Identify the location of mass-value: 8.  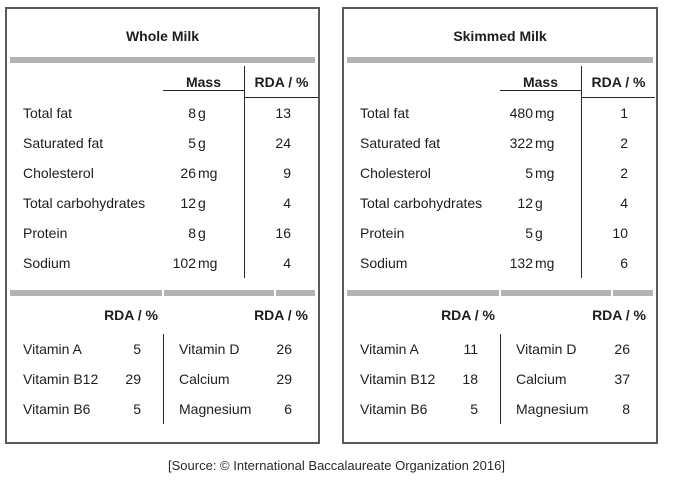
(192, 233).